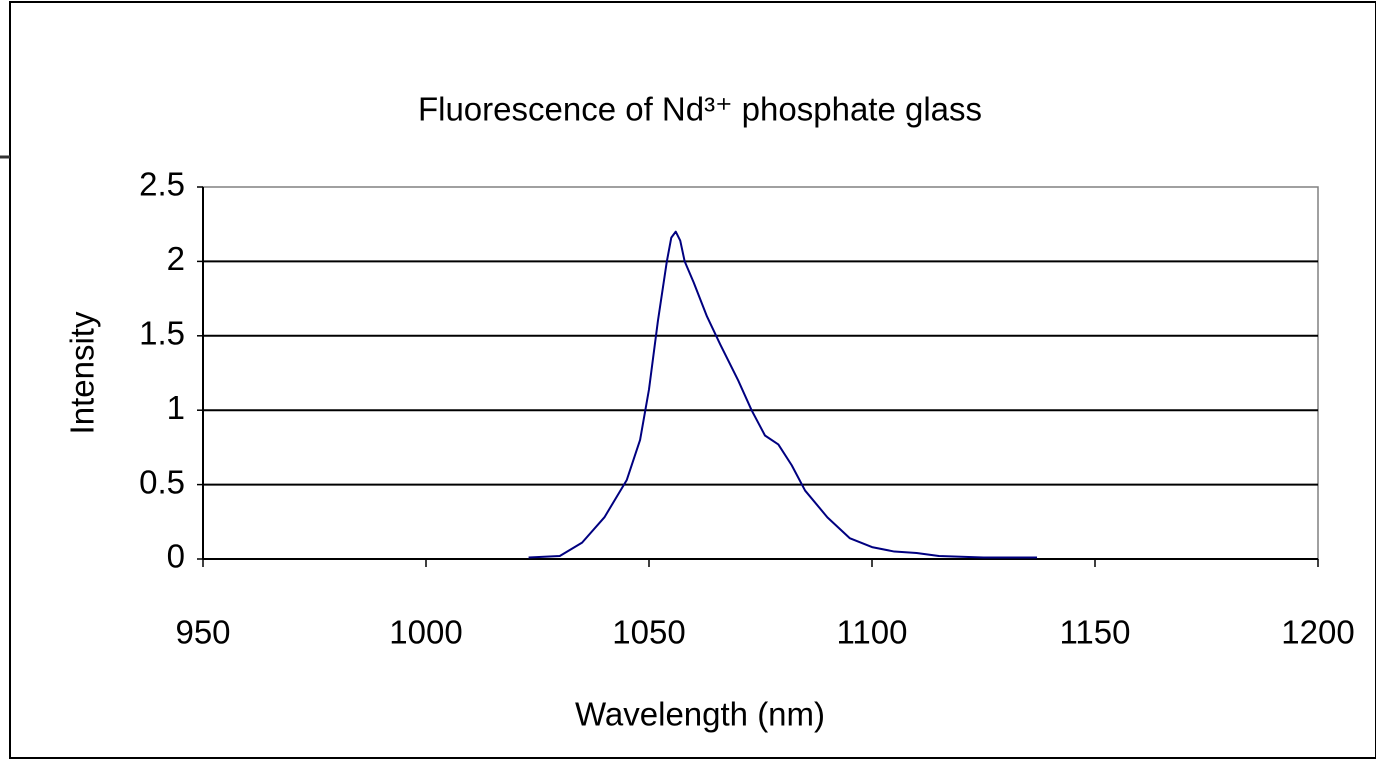 The height and width of the screenshot is (760, 1376). Describe the element at coordinates (162, 481) in the screenshot. I see `y-tick-label: 0.5` at that location.